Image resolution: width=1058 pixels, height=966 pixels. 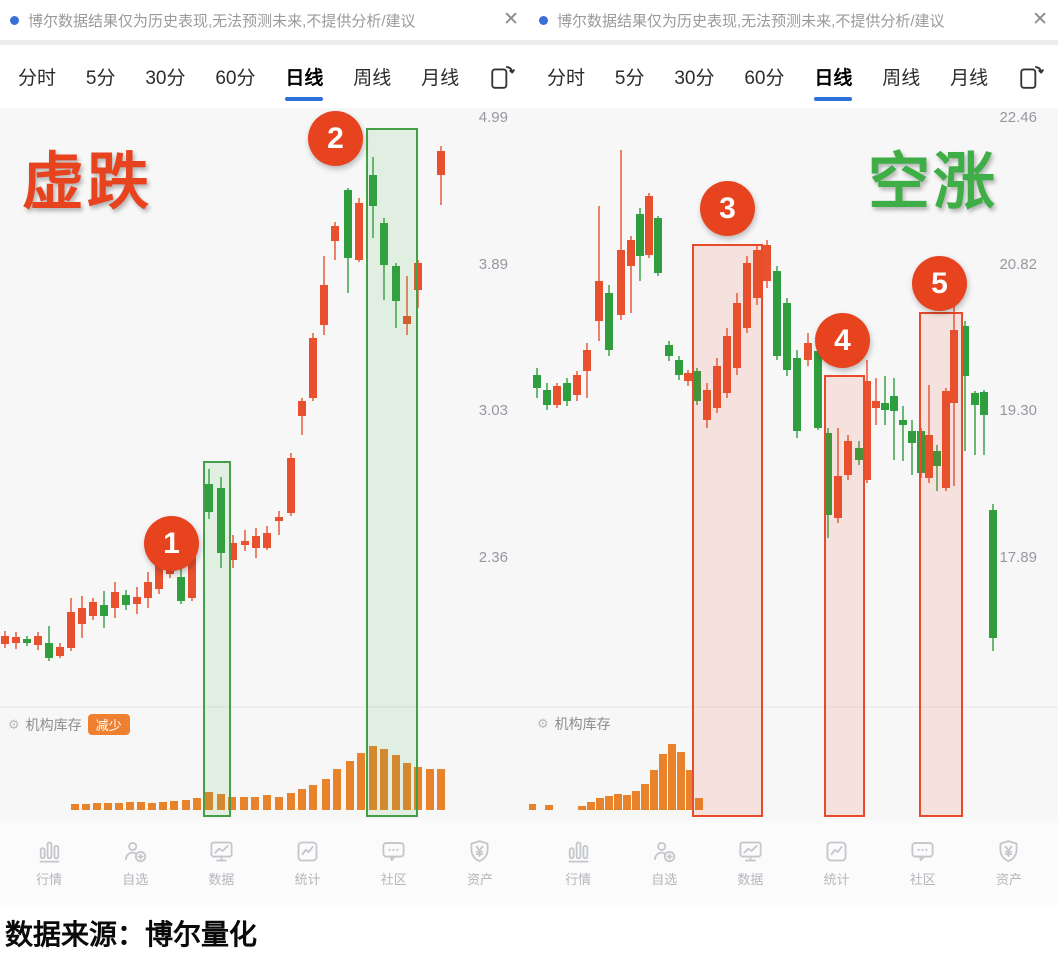 I want to click on nav-label: 自选, so click(x=664, y=879).